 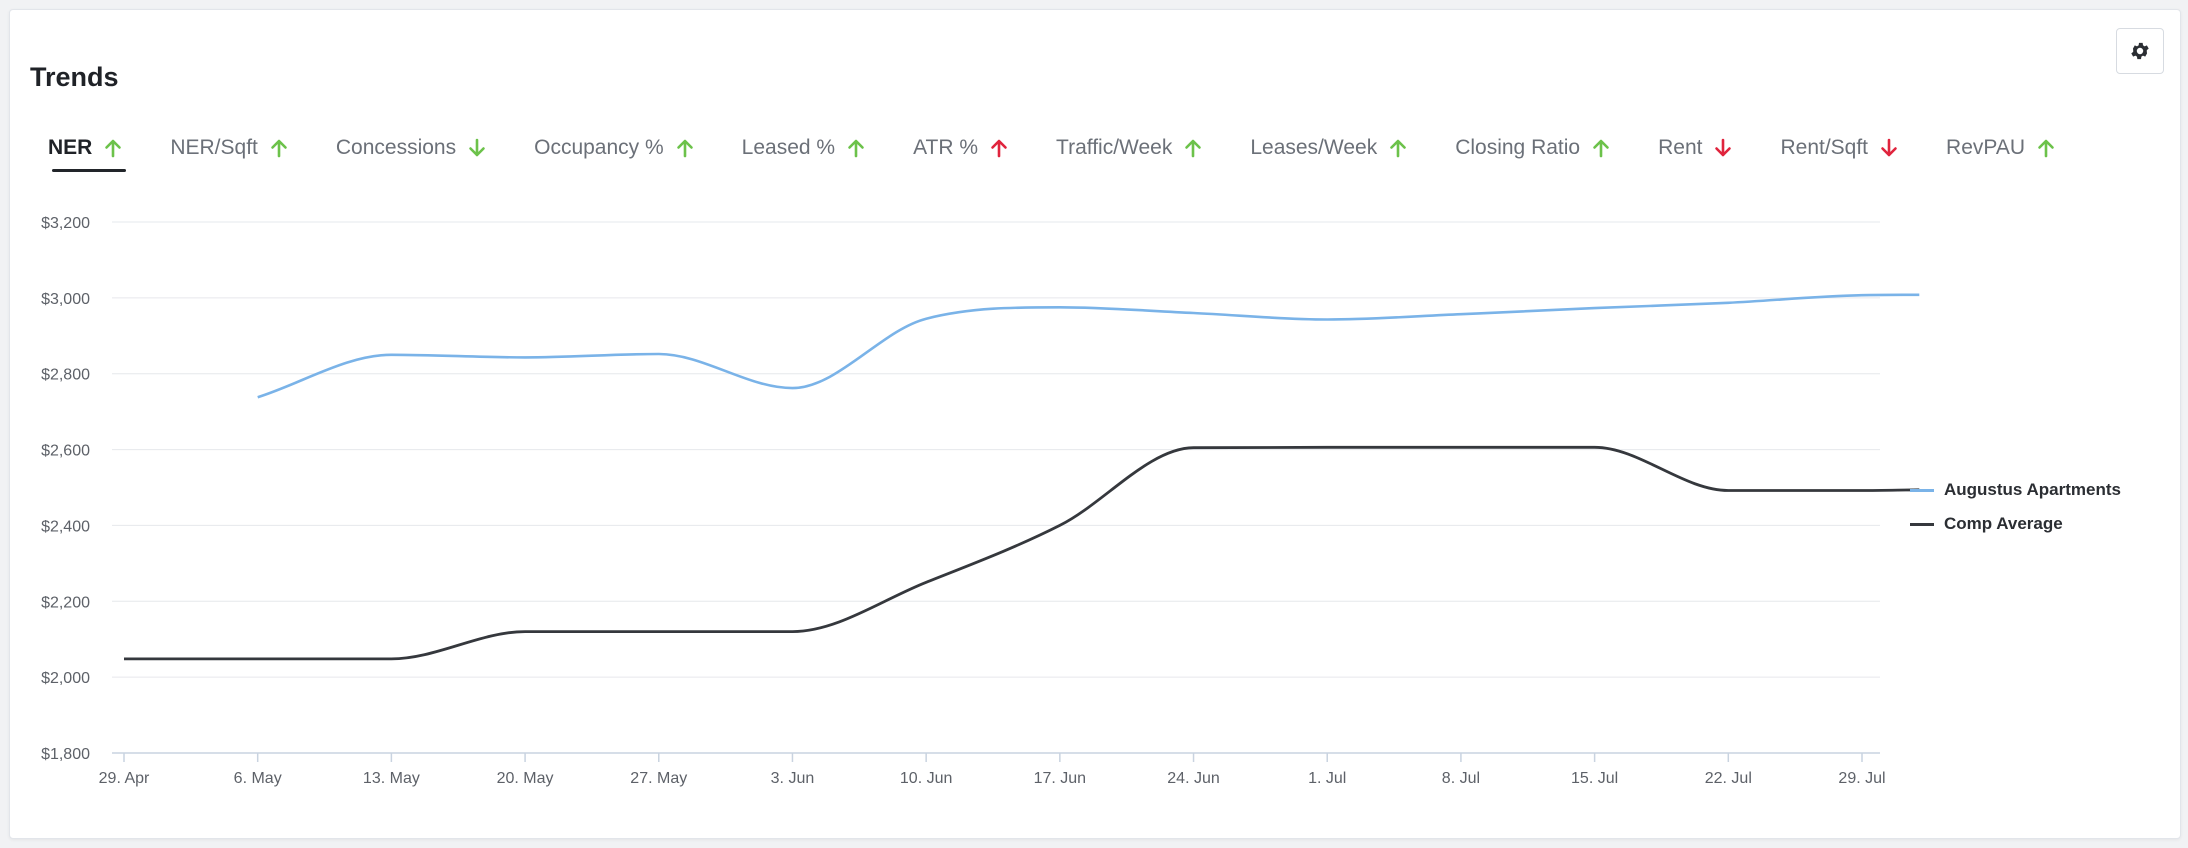 I want to click on x-tick-label: 1. Jul, so click(x=1327, y=778).